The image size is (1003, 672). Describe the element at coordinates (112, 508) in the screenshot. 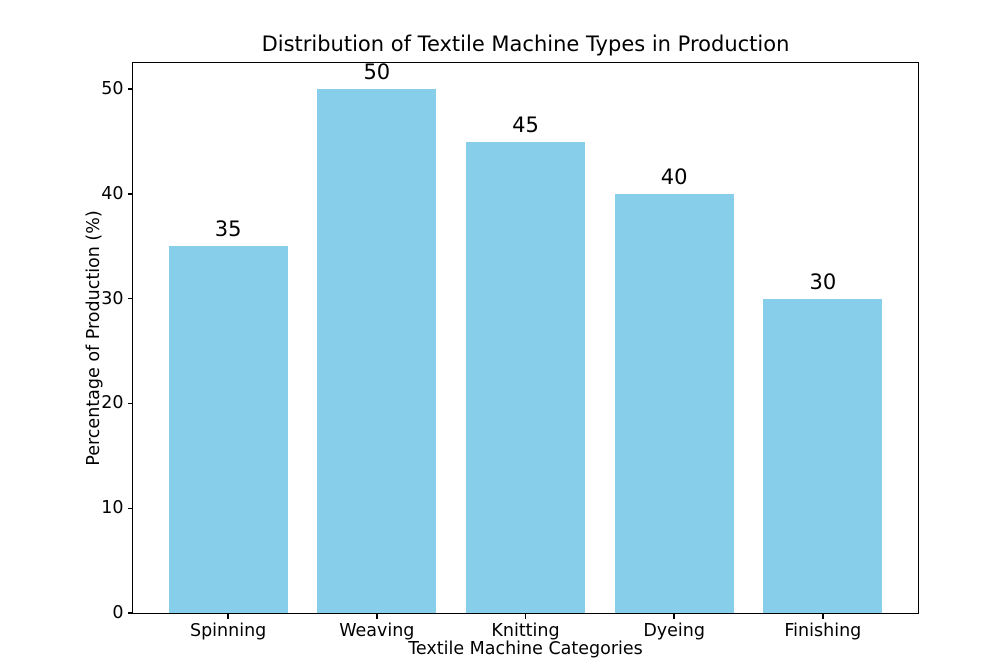

I see `y-tick-label: 10` at that location.